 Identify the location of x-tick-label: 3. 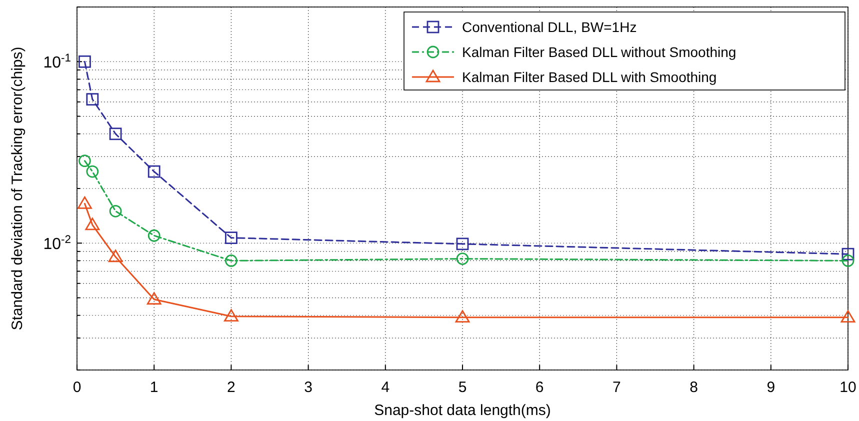
(308, 387).